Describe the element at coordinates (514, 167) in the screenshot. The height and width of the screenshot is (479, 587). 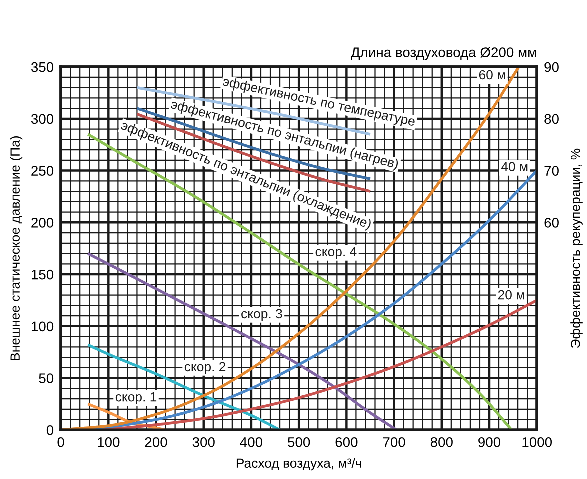
I see `series-label: 40 м` at that location.